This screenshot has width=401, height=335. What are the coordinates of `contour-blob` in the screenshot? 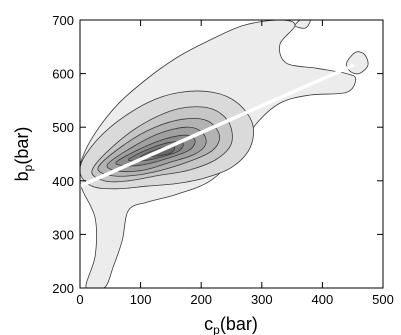 It's located at (302, 24).